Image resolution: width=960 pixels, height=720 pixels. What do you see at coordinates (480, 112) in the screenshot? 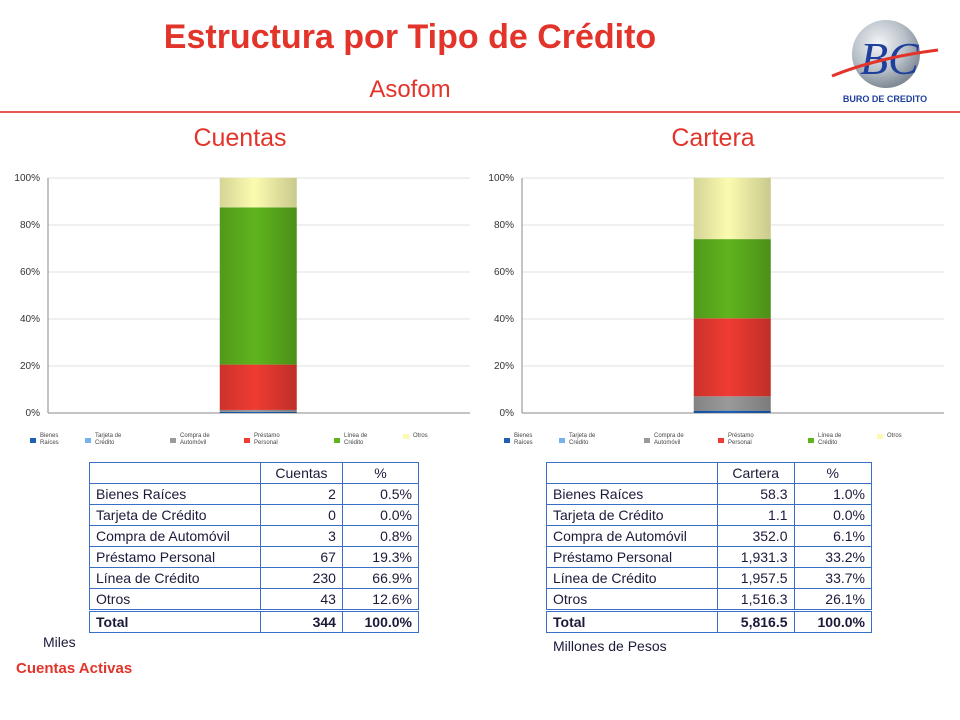
I see `header-divider` at bounding box center [480, 112].